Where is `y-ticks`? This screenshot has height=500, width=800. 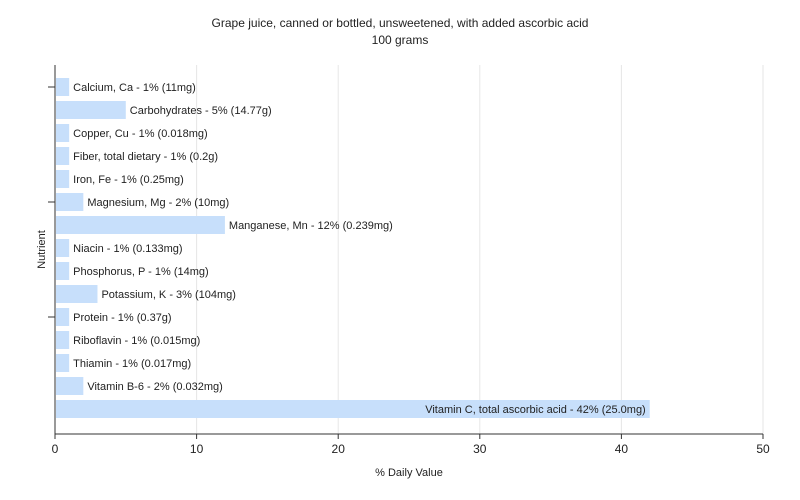 y-ticks is located at coordinates (51, 202).